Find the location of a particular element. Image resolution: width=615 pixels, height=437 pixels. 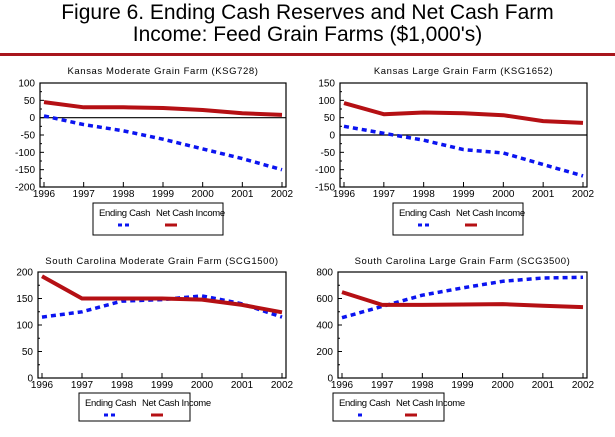

figure-title-line-2: Income: Feed Grain Farms ($1,000's) is located at coordinates (307, 34).